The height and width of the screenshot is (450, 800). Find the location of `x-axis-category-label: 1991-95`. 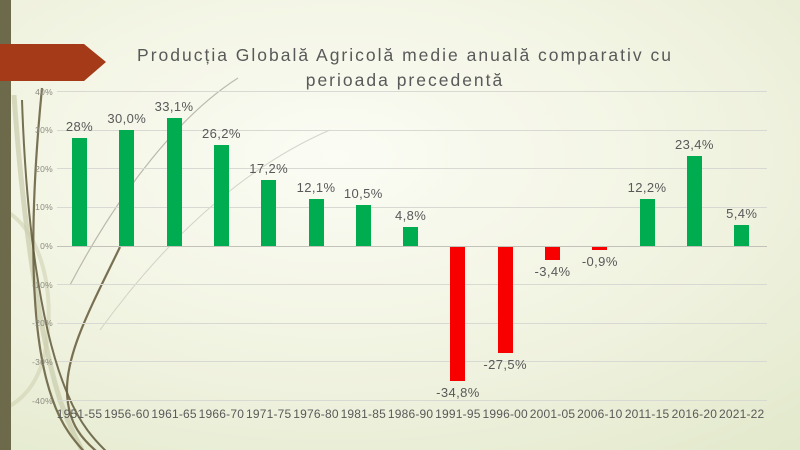

x-axis-category-label: 1991-95 is located at coordinates (458, 414).